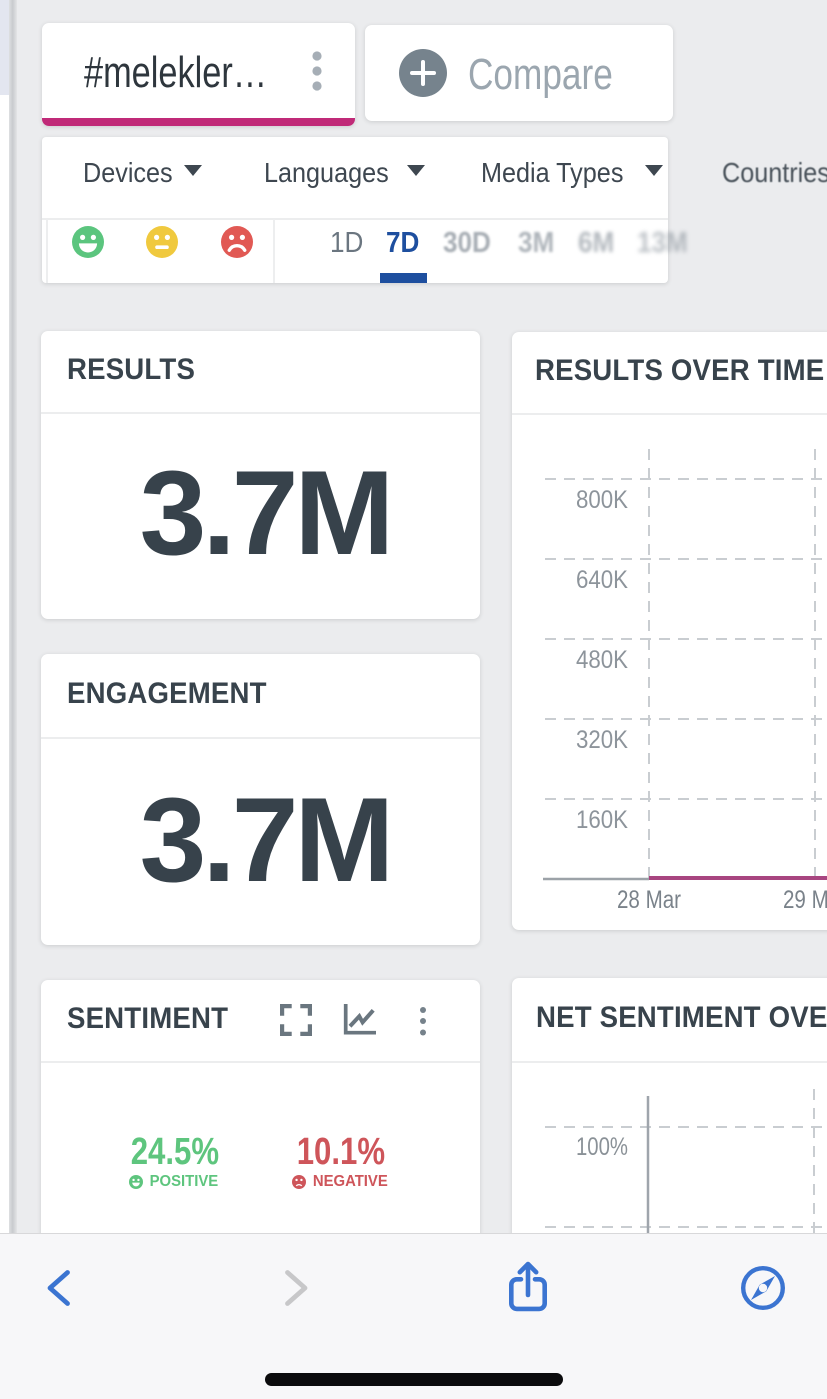 The image size is (827, 1399). Describe the element at coordinates (602, 660) in the screenshot. I see `svg-text: 480K` at that location.